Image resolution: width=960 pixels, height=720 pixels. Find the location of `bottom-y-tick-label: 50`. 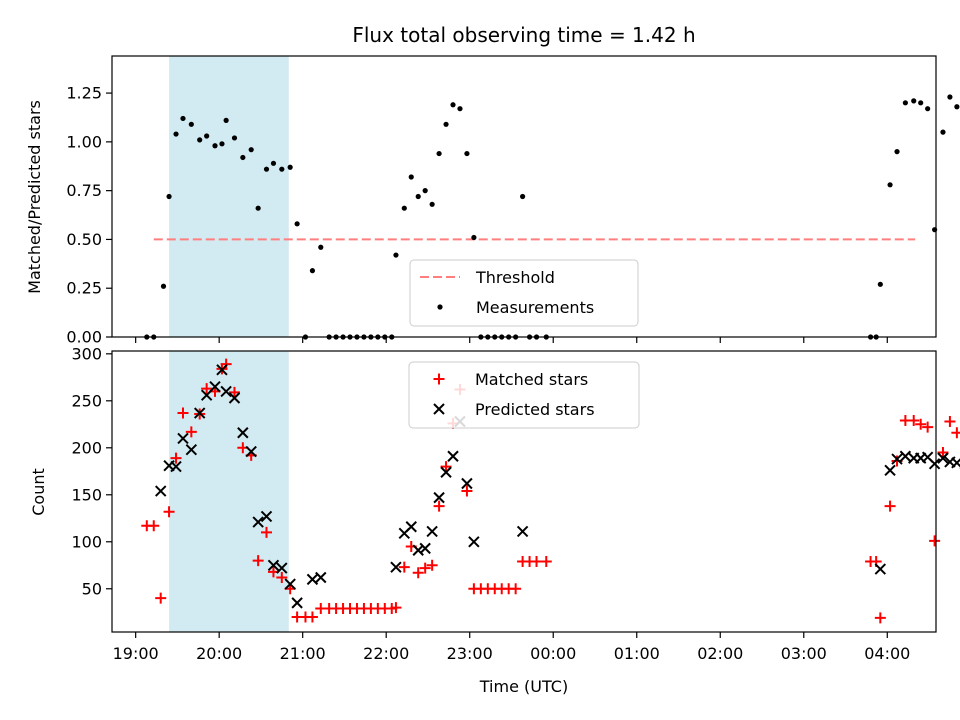

bottom-y-tick-label: 50 is located at coordinates (92, 588).